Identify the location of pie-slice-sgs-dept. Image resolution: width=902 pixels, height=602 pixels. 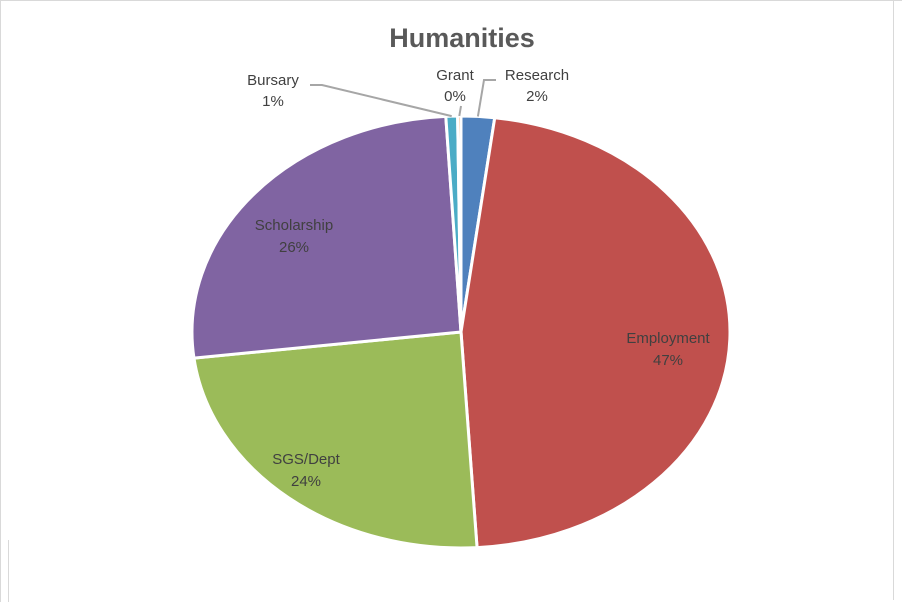
(335, 440).